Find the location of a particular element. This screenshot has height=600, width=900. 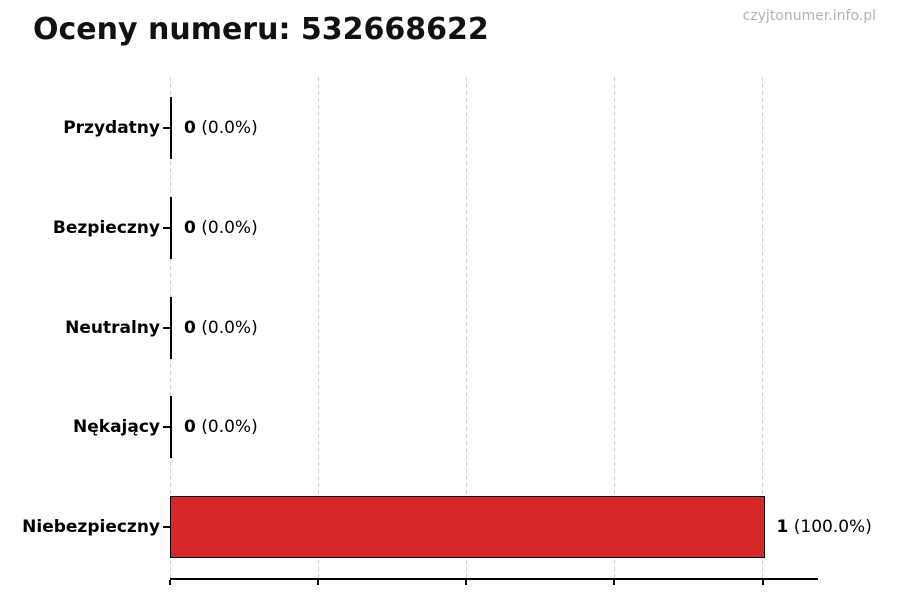

value-percent-0: (0.0%) is located at coordinates (226, 128).